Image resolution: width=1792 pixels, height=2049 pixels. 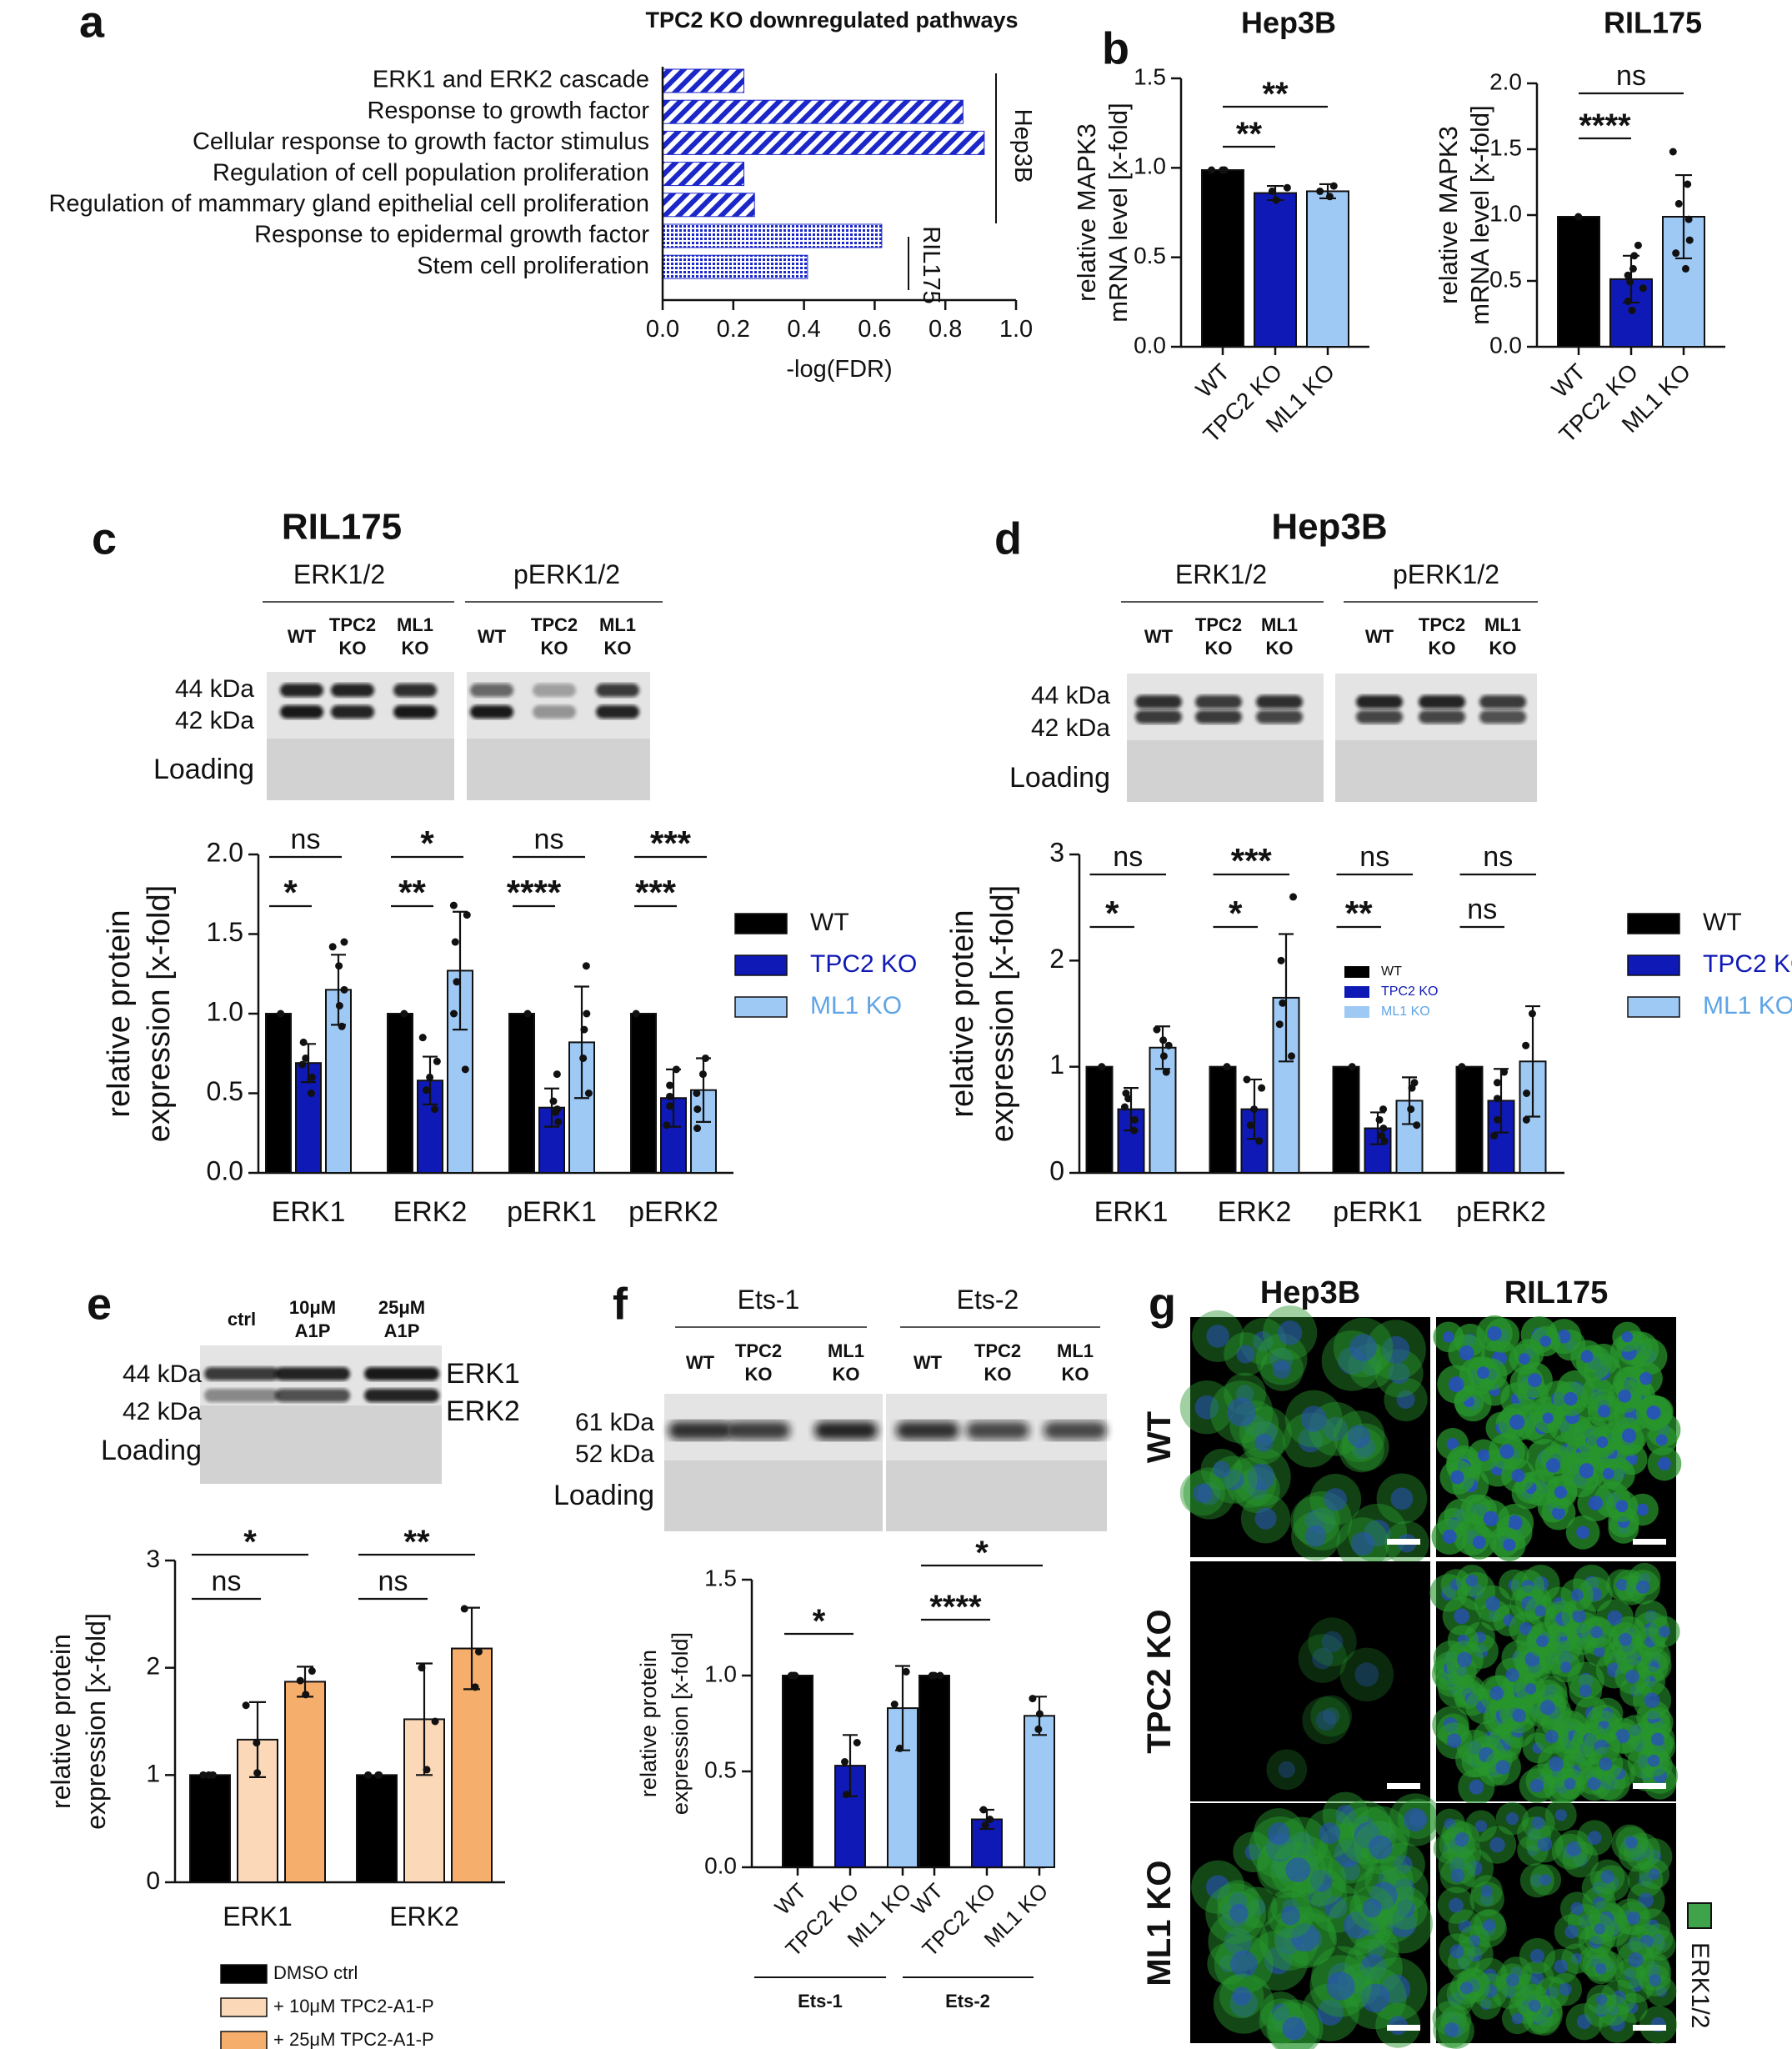 I want to click on y-tick-label: 0.5, so click(x=720, y=1769).